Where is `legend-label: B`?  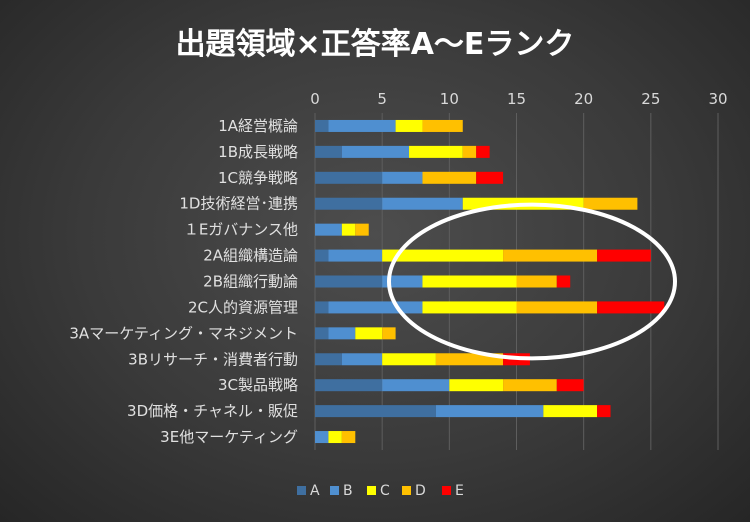 legend-label: B is located at coordinates (348, 491).